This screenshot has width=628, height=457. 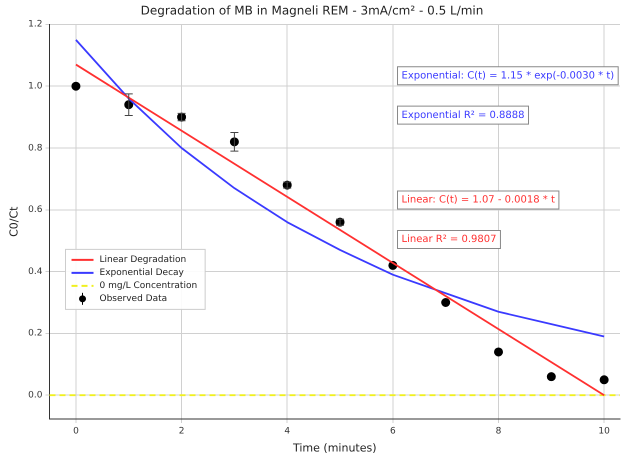 I want to click on y-tick-label: 0.4, so click(x=35, y=271).